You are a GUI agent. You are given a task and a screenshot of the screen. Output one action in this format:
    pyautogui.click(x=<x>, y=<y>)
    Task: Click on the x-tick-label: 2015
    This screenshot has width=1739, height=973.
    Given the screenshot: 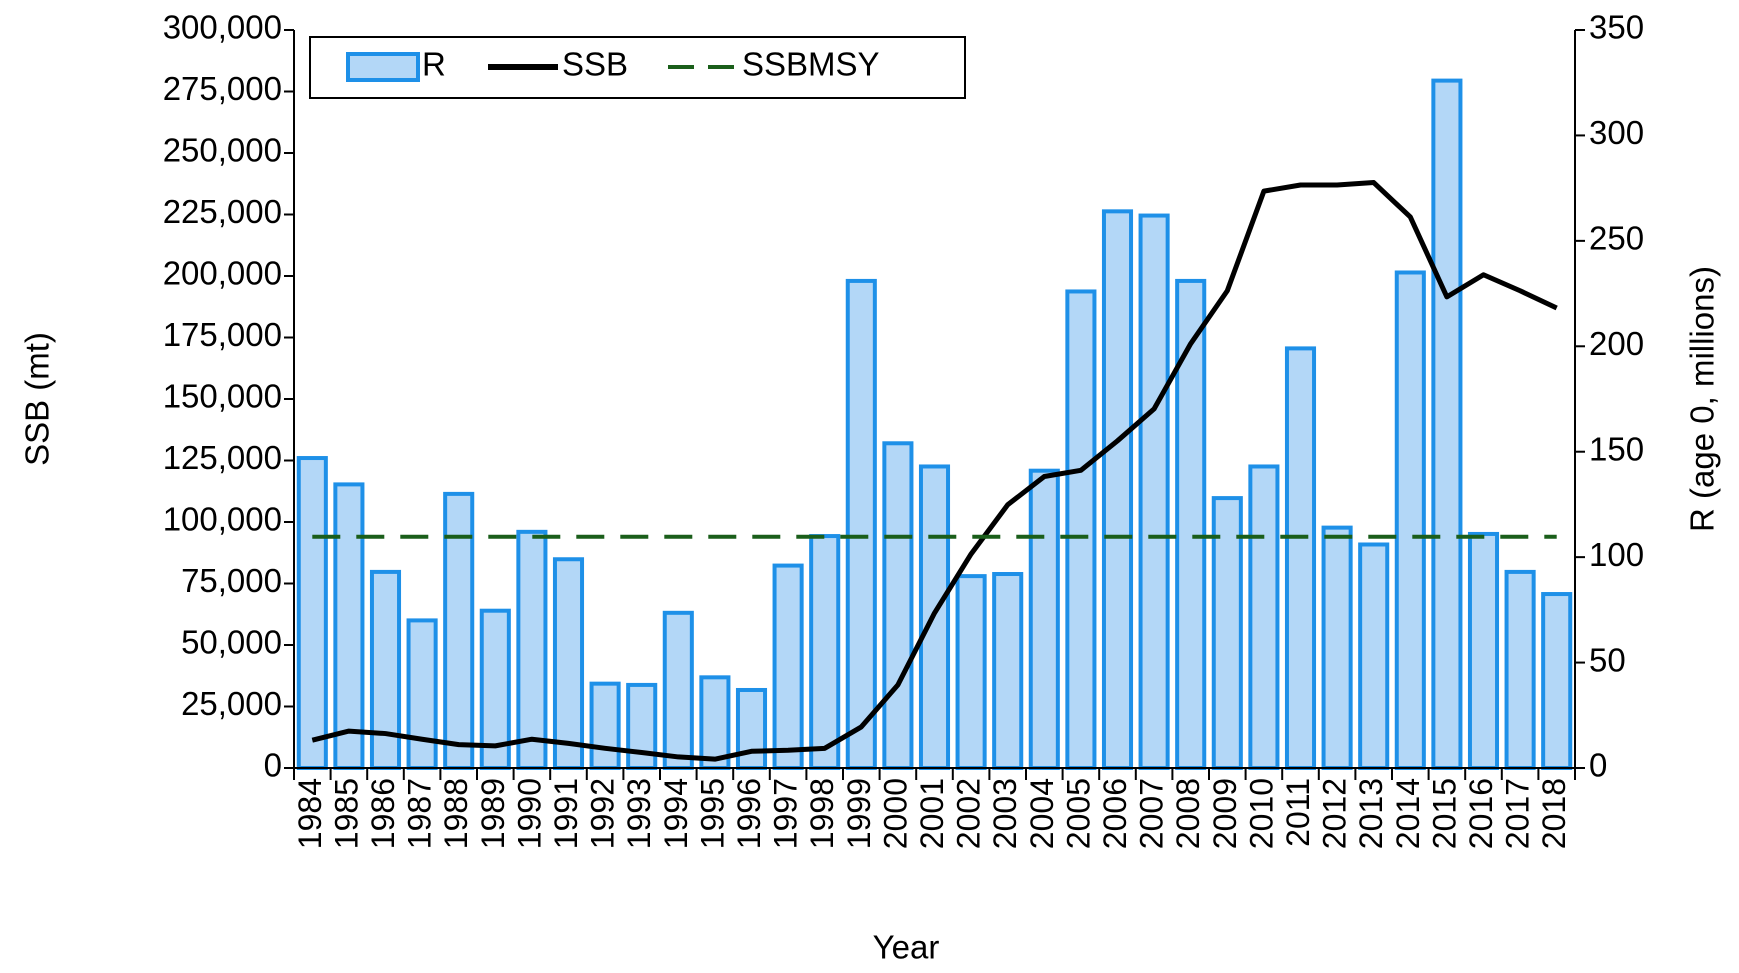 What is the action you would take?
    pyautogui.click(x=1444, y=813)
    